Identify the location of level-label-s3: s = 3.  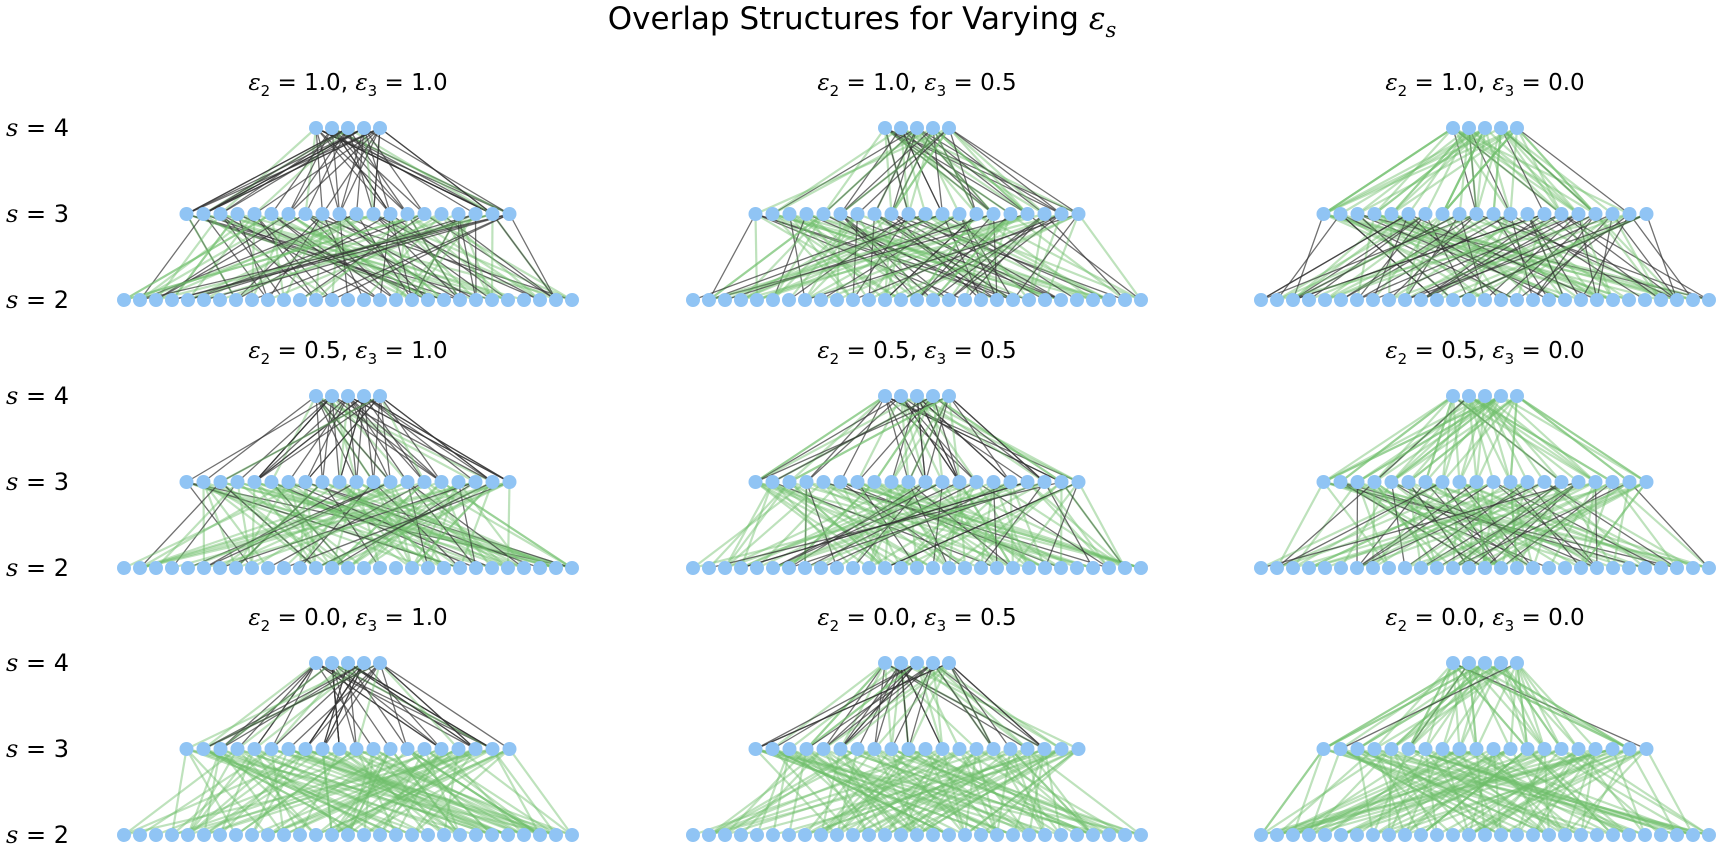
(37, 749).